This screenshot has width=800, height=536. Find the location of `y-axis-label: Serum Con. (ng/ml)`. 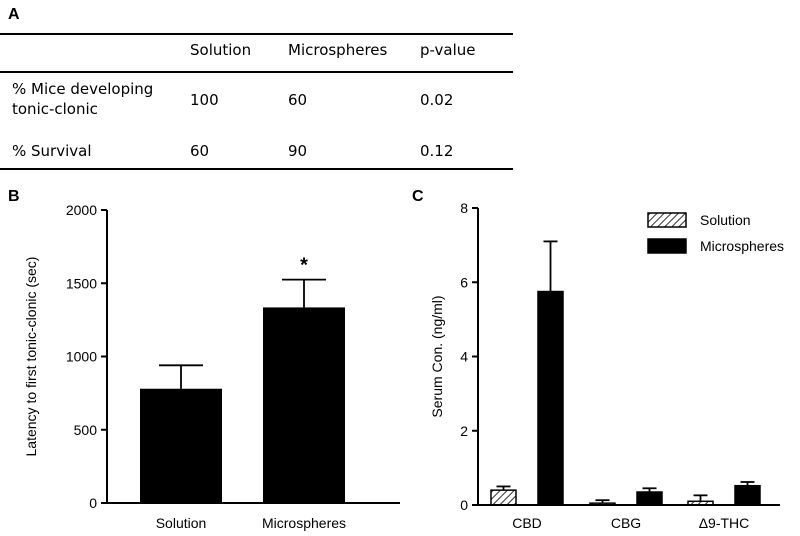

y-axis-label: Serum Con. (ng/ml) is located at coordinates (437, 356).